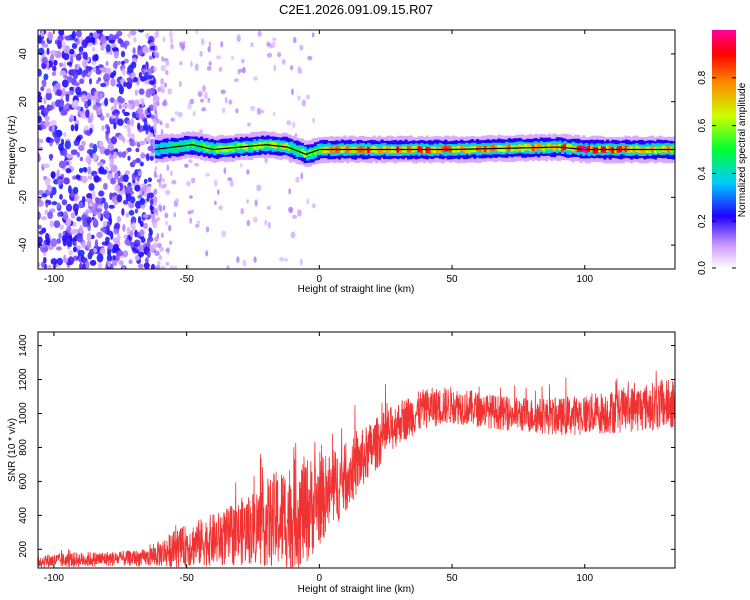  What do you see at coordinates (702, 268) in the screenshot?
I see `colorbar-tick-label: 0.0` at bounding box center [702, 268].